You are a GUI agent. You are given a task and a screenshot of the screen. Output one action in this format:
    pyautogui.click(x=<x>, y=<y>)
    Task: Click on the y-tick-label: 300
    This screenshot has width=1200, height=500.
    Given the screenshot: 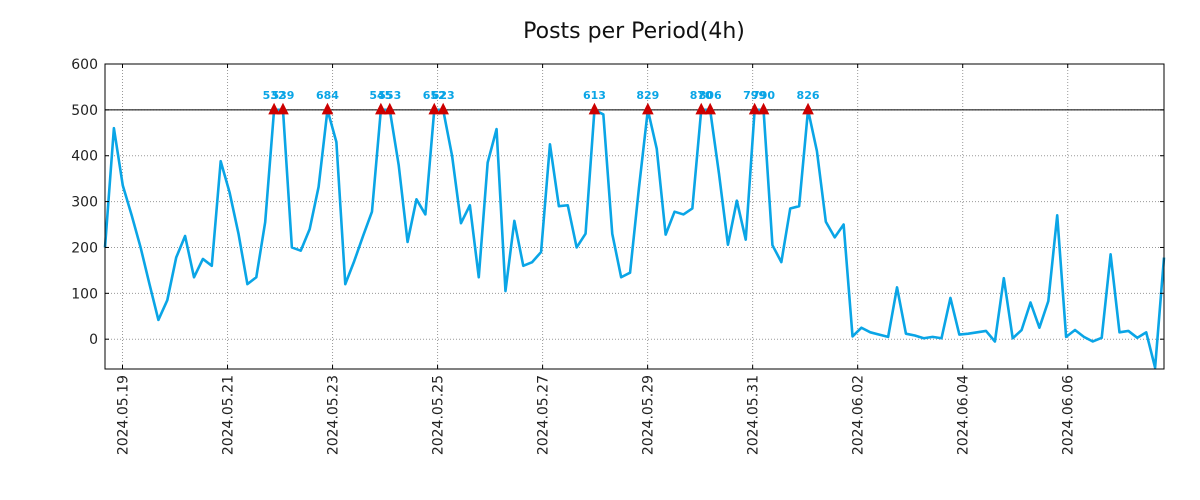 What is the action you would take?
    pyautogui.click(x=84, y=203)
    